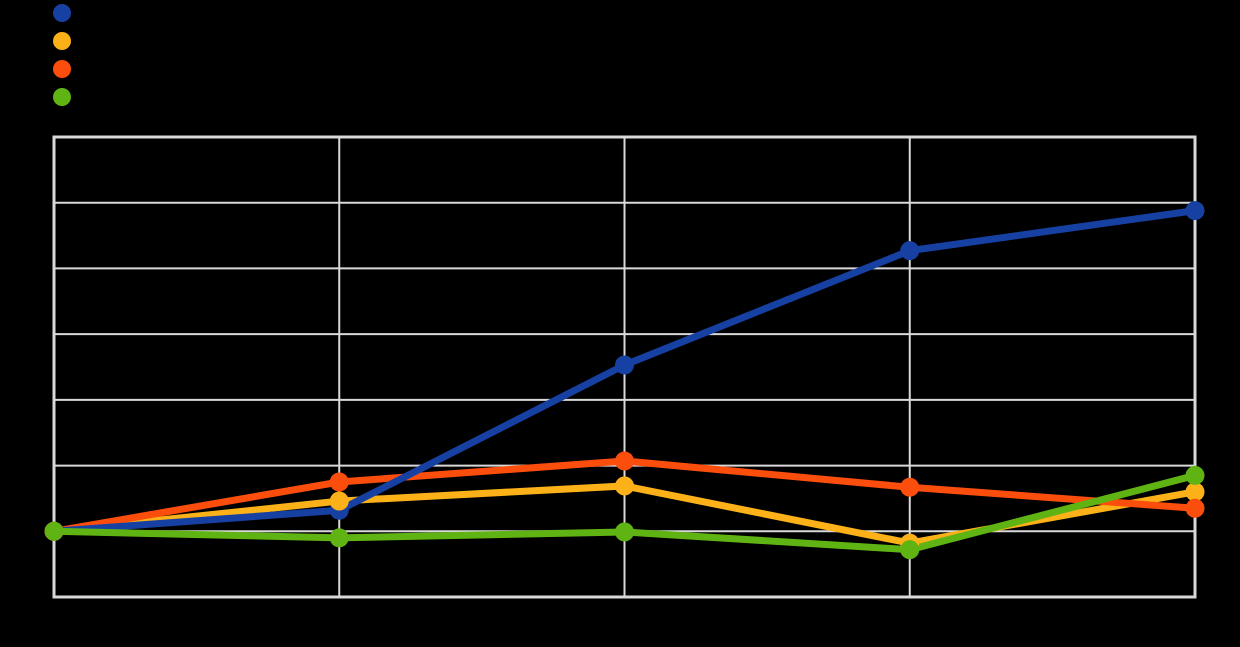 The width and height of the screenshot is (1240, 647). I want to click on chart-legend, so click(67, 60).